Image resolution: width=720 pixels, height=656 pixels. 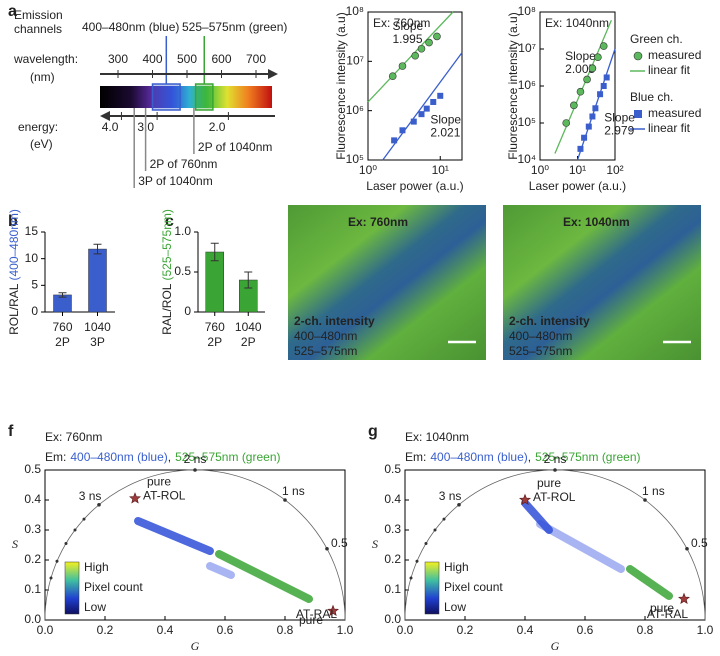 I want to click on emission-label: Em: 400–480nm (blue), 525–575nm (green), so click(x=163, y=457).